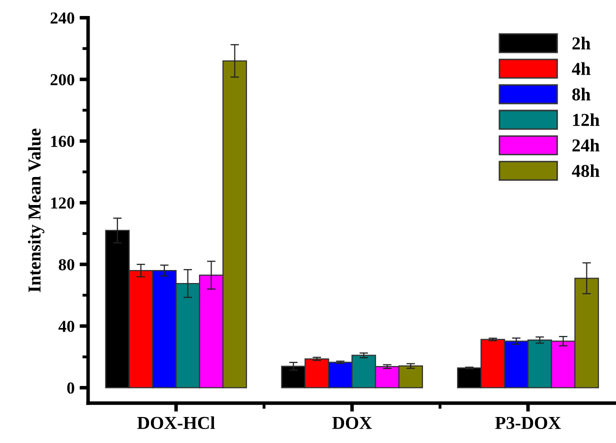 Image resolution: width=616 pixels, height=443 pixels. Describe the element at coordinates (352, 423) in the screenshot. I see `x-tick-label: DOX` at that location.